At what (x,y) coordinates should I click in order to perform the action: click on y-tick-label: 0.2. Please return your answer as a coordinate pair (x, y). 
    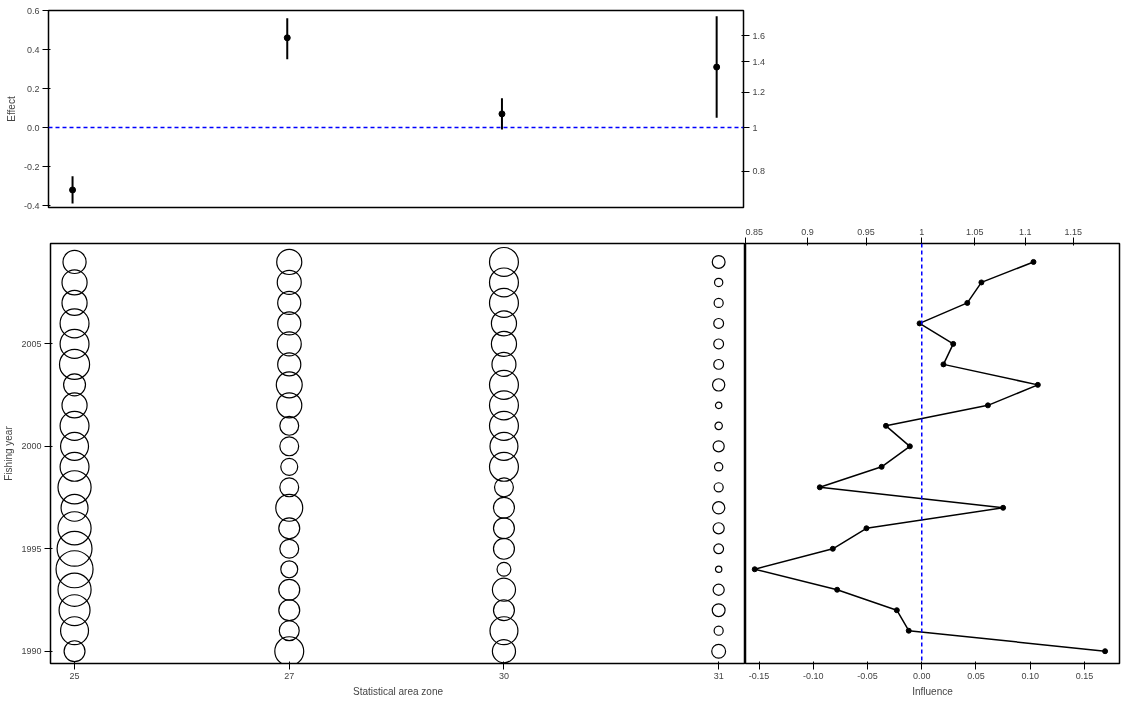
    Looking at the image, I should click on (33, 88).